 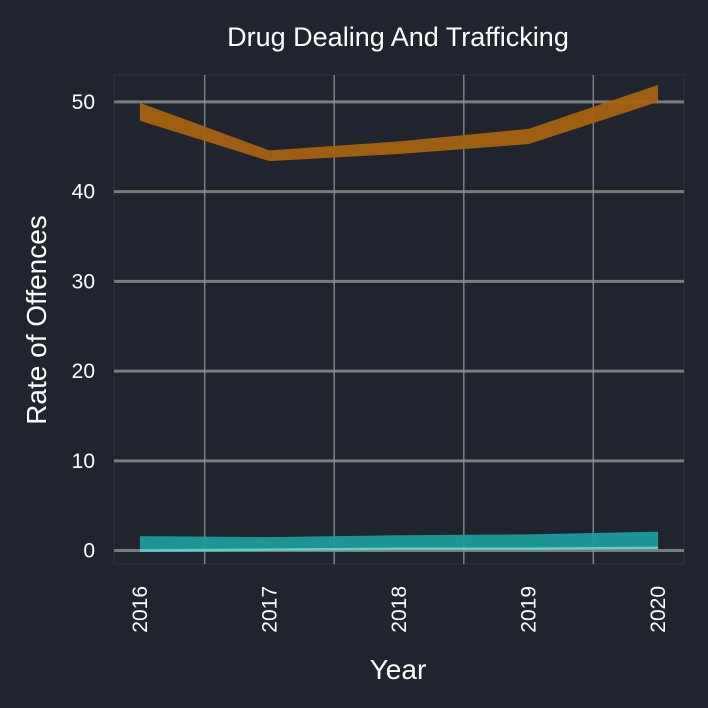 I want to click on series-band-2-edge, so click(x=399, y=549).